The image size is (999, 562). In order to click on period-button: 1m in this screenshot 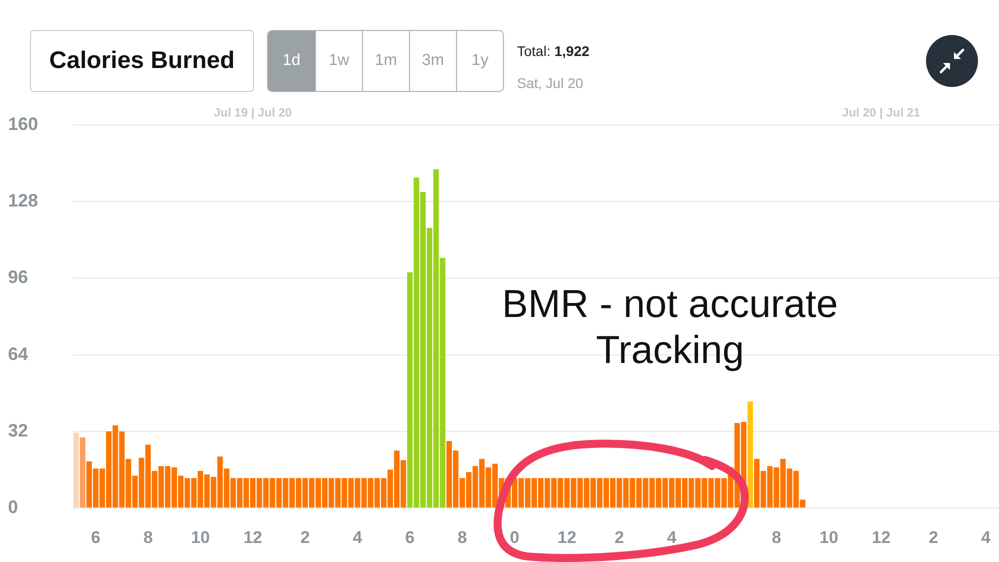, I will do `click(385, 61)`.